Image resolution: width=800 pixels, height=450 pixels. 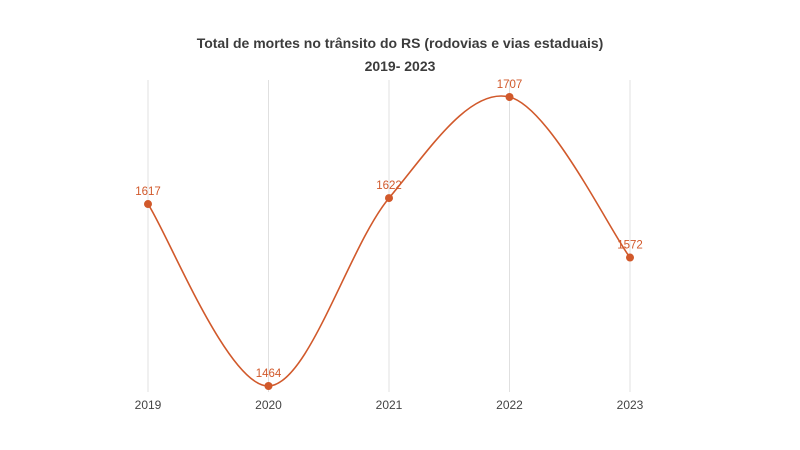 What do you see at coordinates (389, 186) in the screenshot?
I see `data-label-2021: 1622` at bounding box center [389, 186].